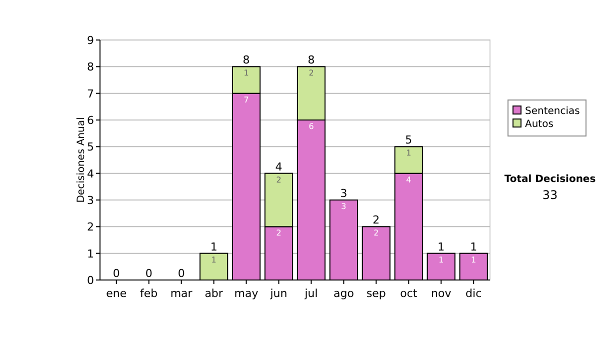 The width and height of the screenshot is (600, 340). I want to click on total-label: 4, so click(278, 167).